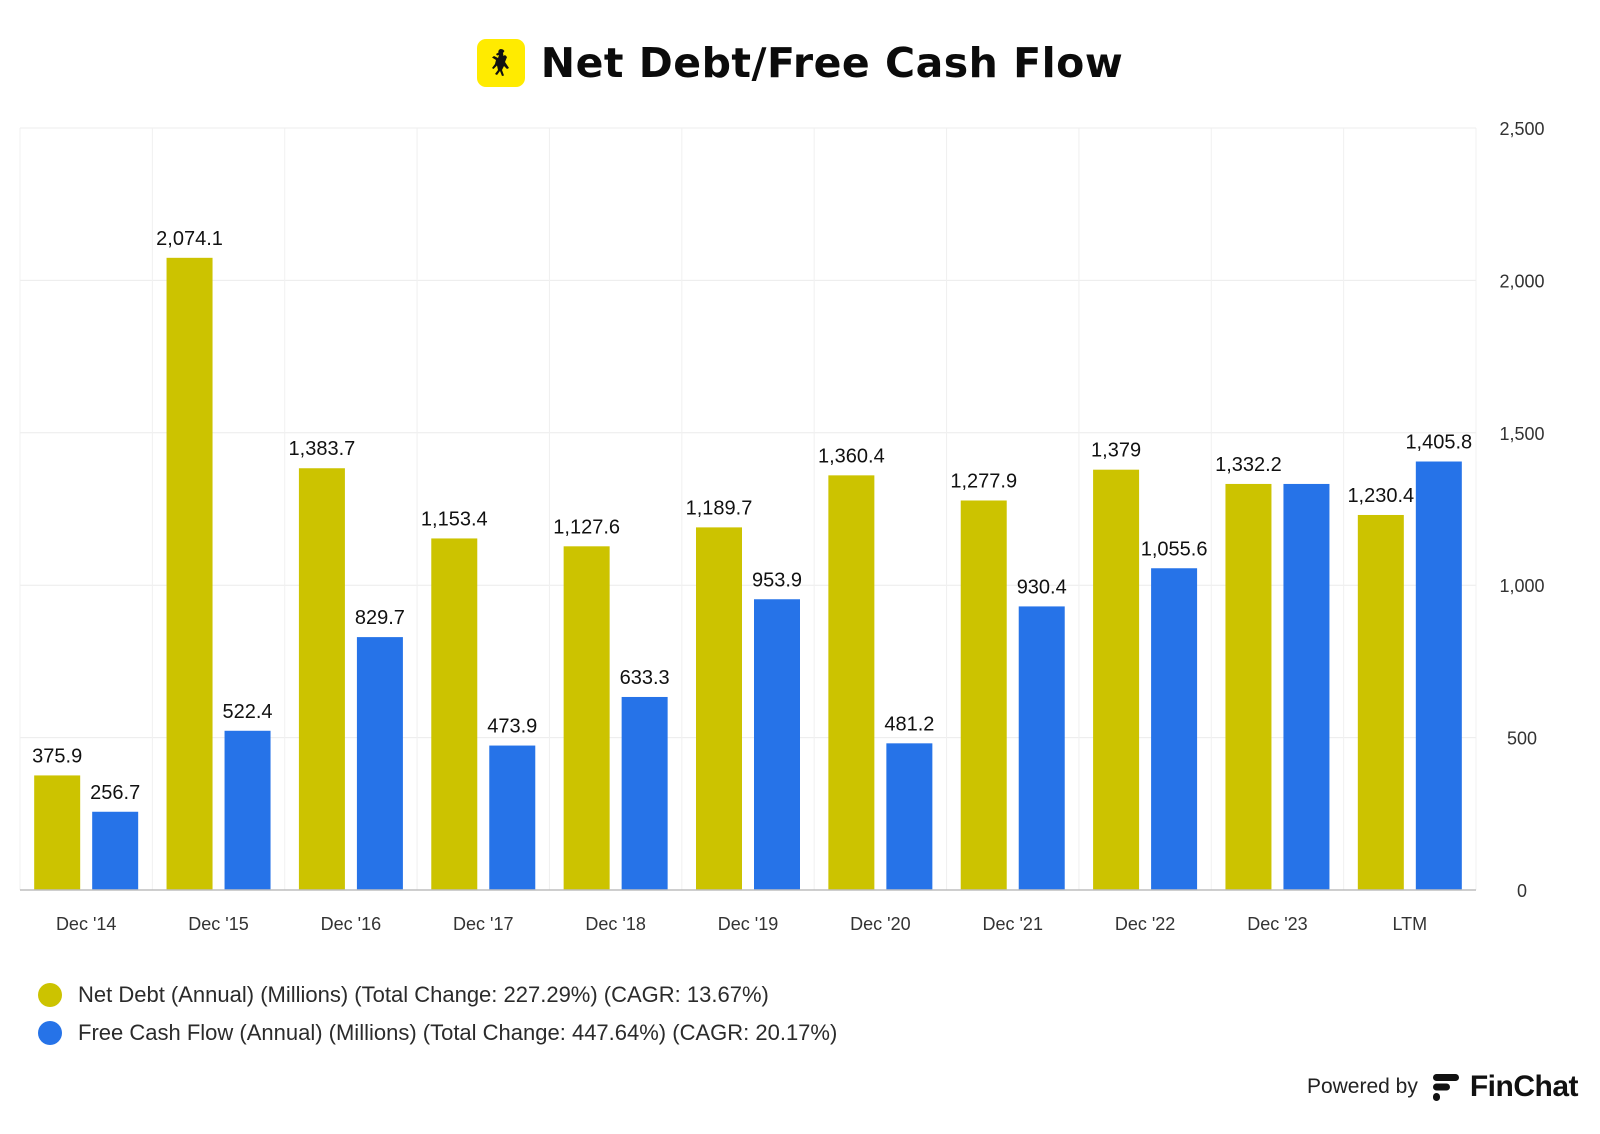 The width and height of the screenshot is (1600, 1134). Describe the element at coordinates (983, 481) in the screenshot. I see `data-label-net-debt: 1,277.9` at that location.